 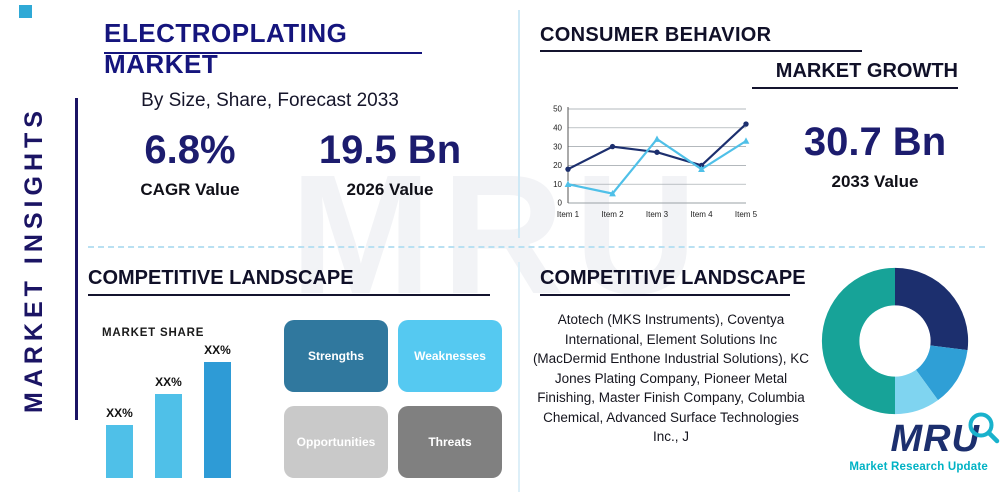 What do you see at coordinates (557, 146) in the screenshot?
I see `y-tick-label: 30` at bounding box center [557, 146].